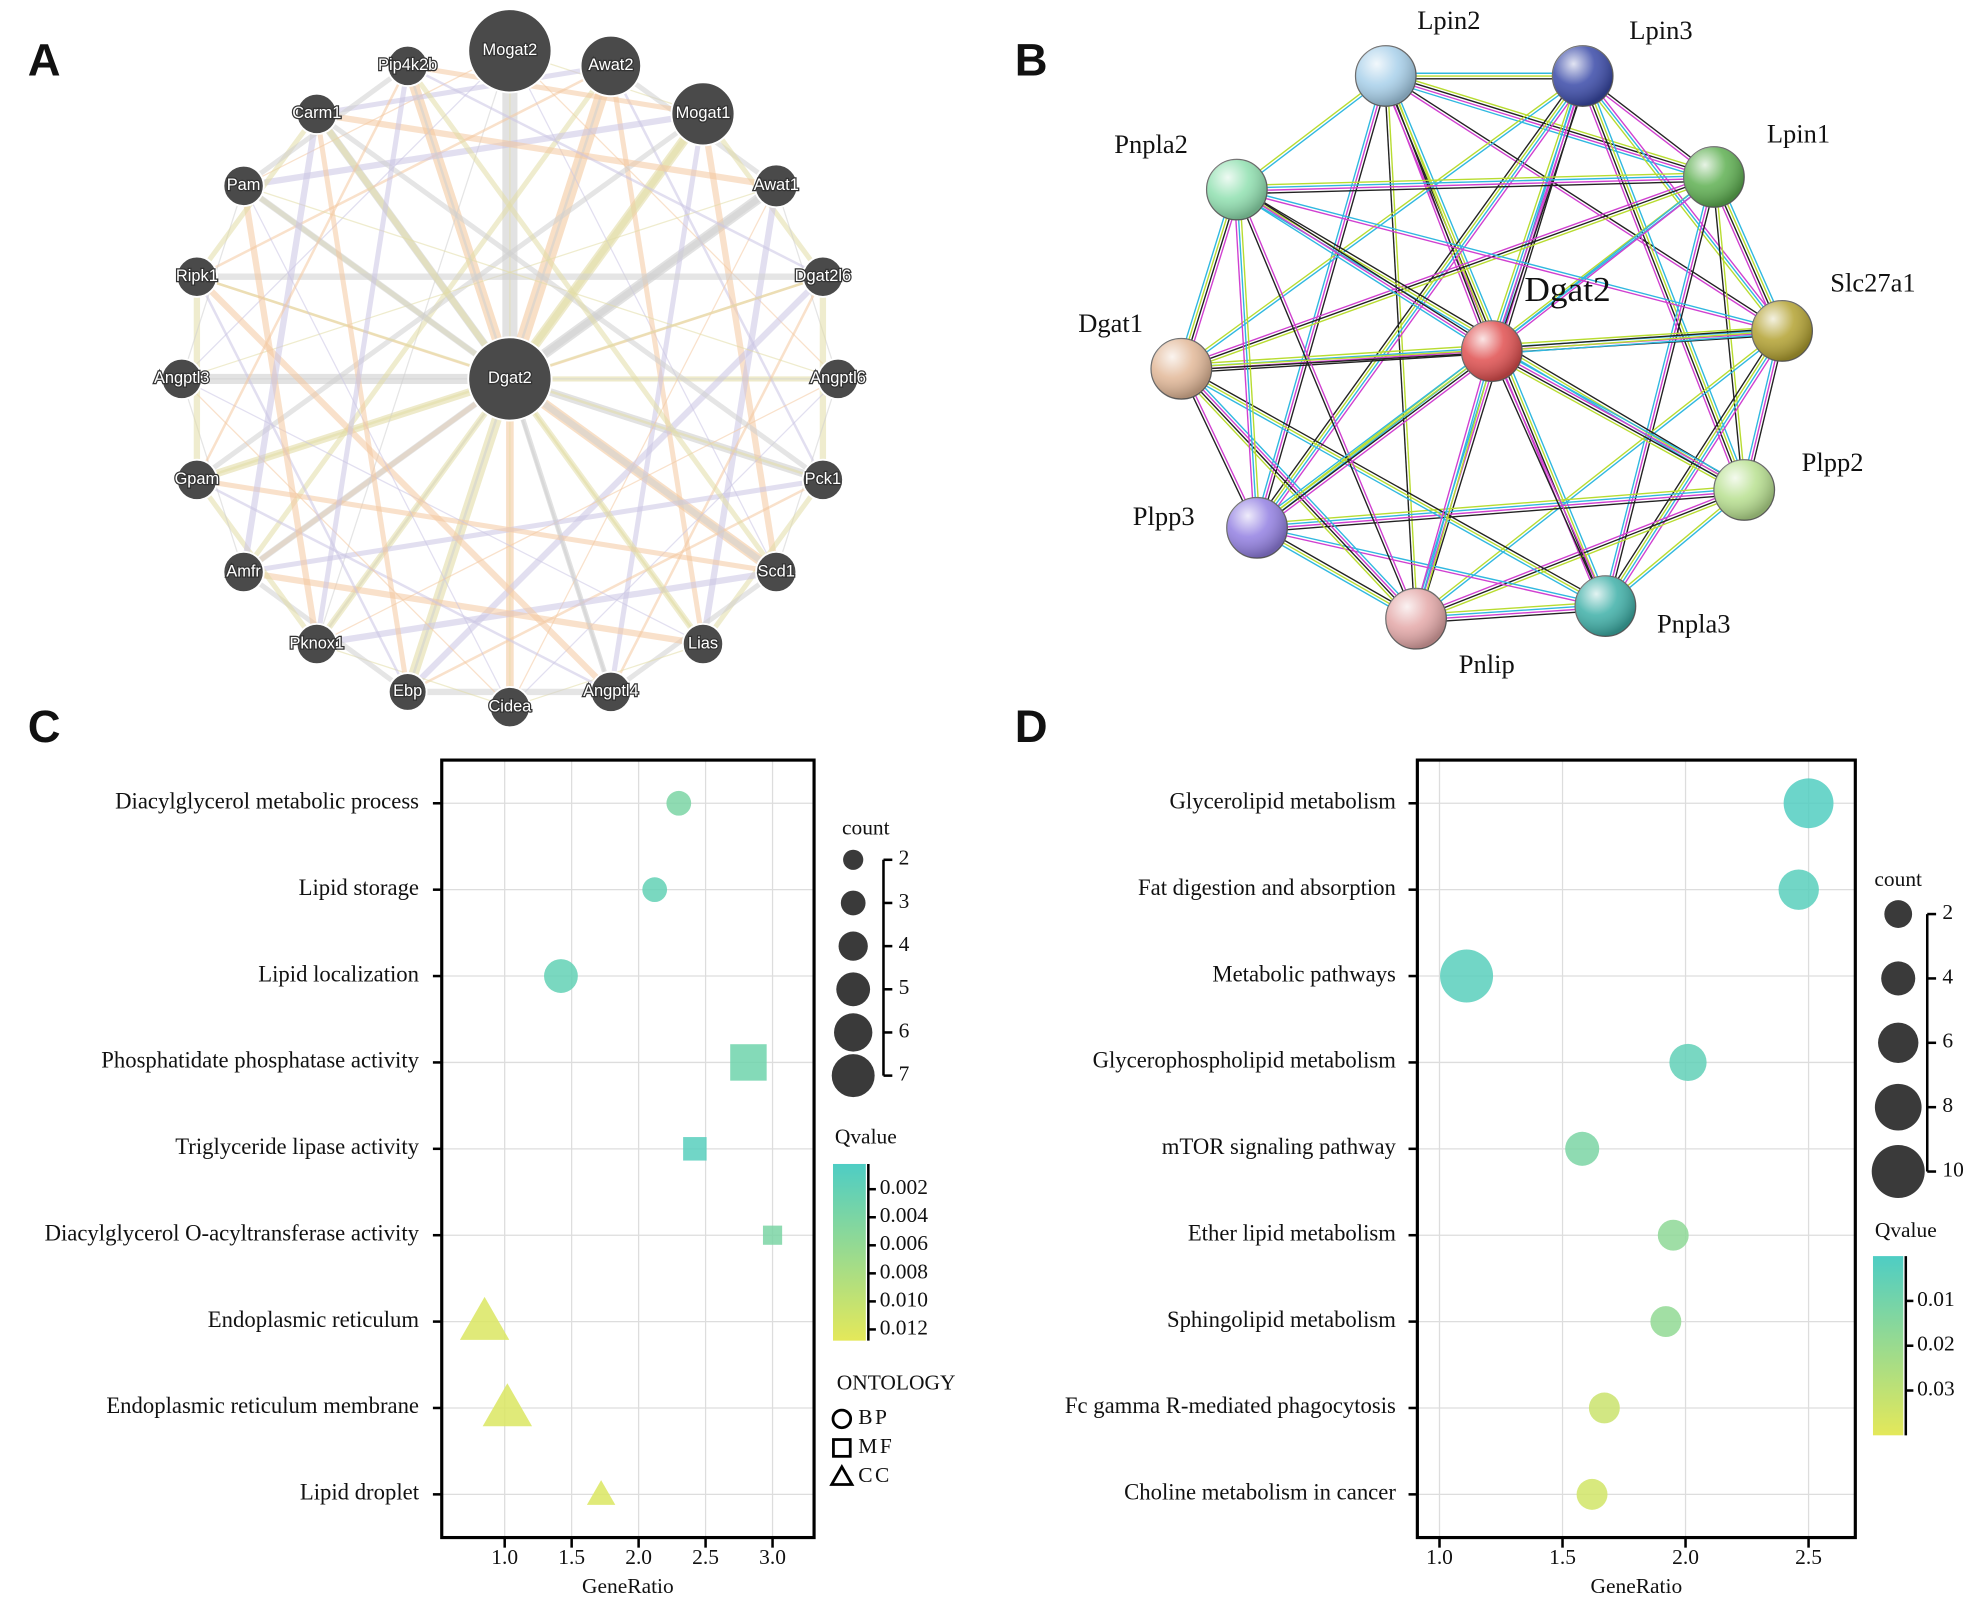 The image size is (1979, 1606). What do you see at coordinates (904, 1327) in the screenshot?
I see `colorbar-label: 0.012` at bounding box center [904, 1327].